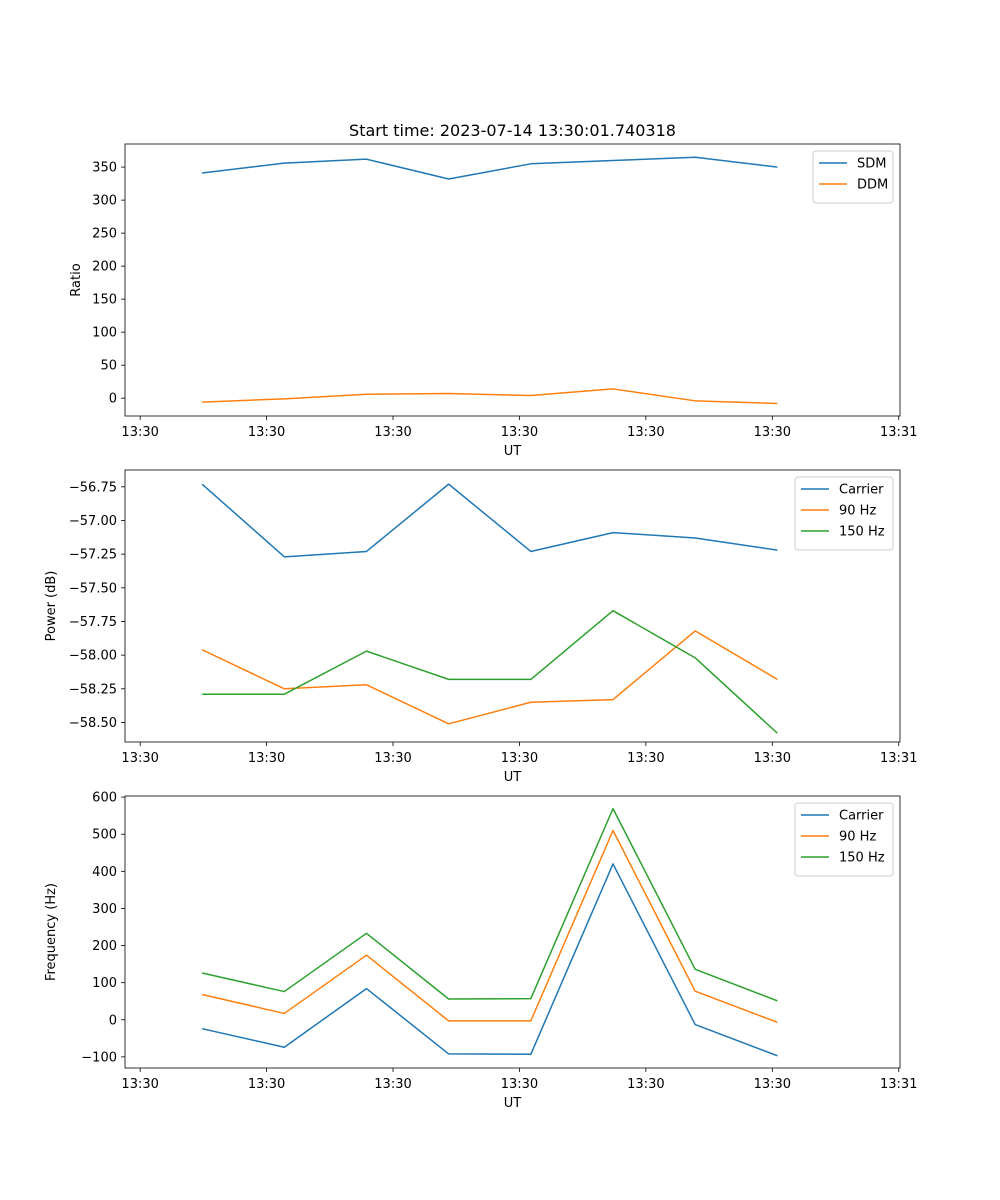 The height and width of the screenshot is (1200, 1000). Describe the element at coordinates (104, 168) in the screenshot. I see `y-tick-label: 350` at that location.